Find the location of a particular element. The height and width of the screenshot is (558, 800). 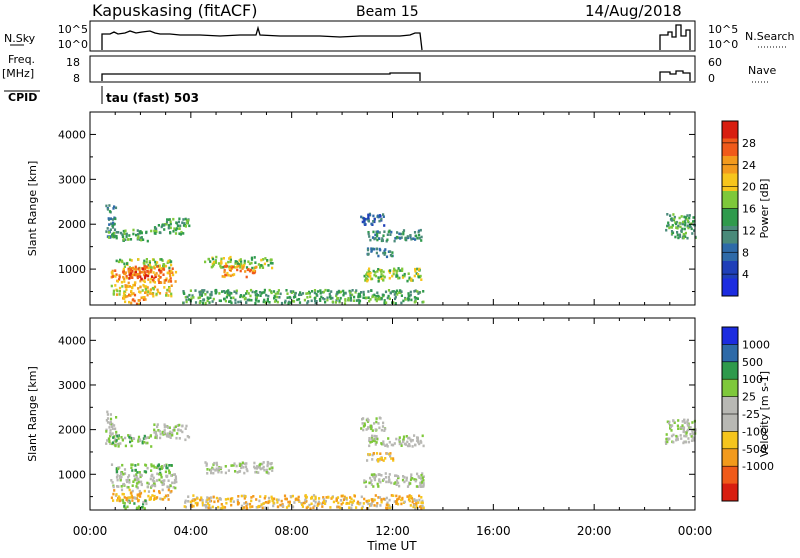

y-tick-label: 3000 is located at coordinates (72, 385).